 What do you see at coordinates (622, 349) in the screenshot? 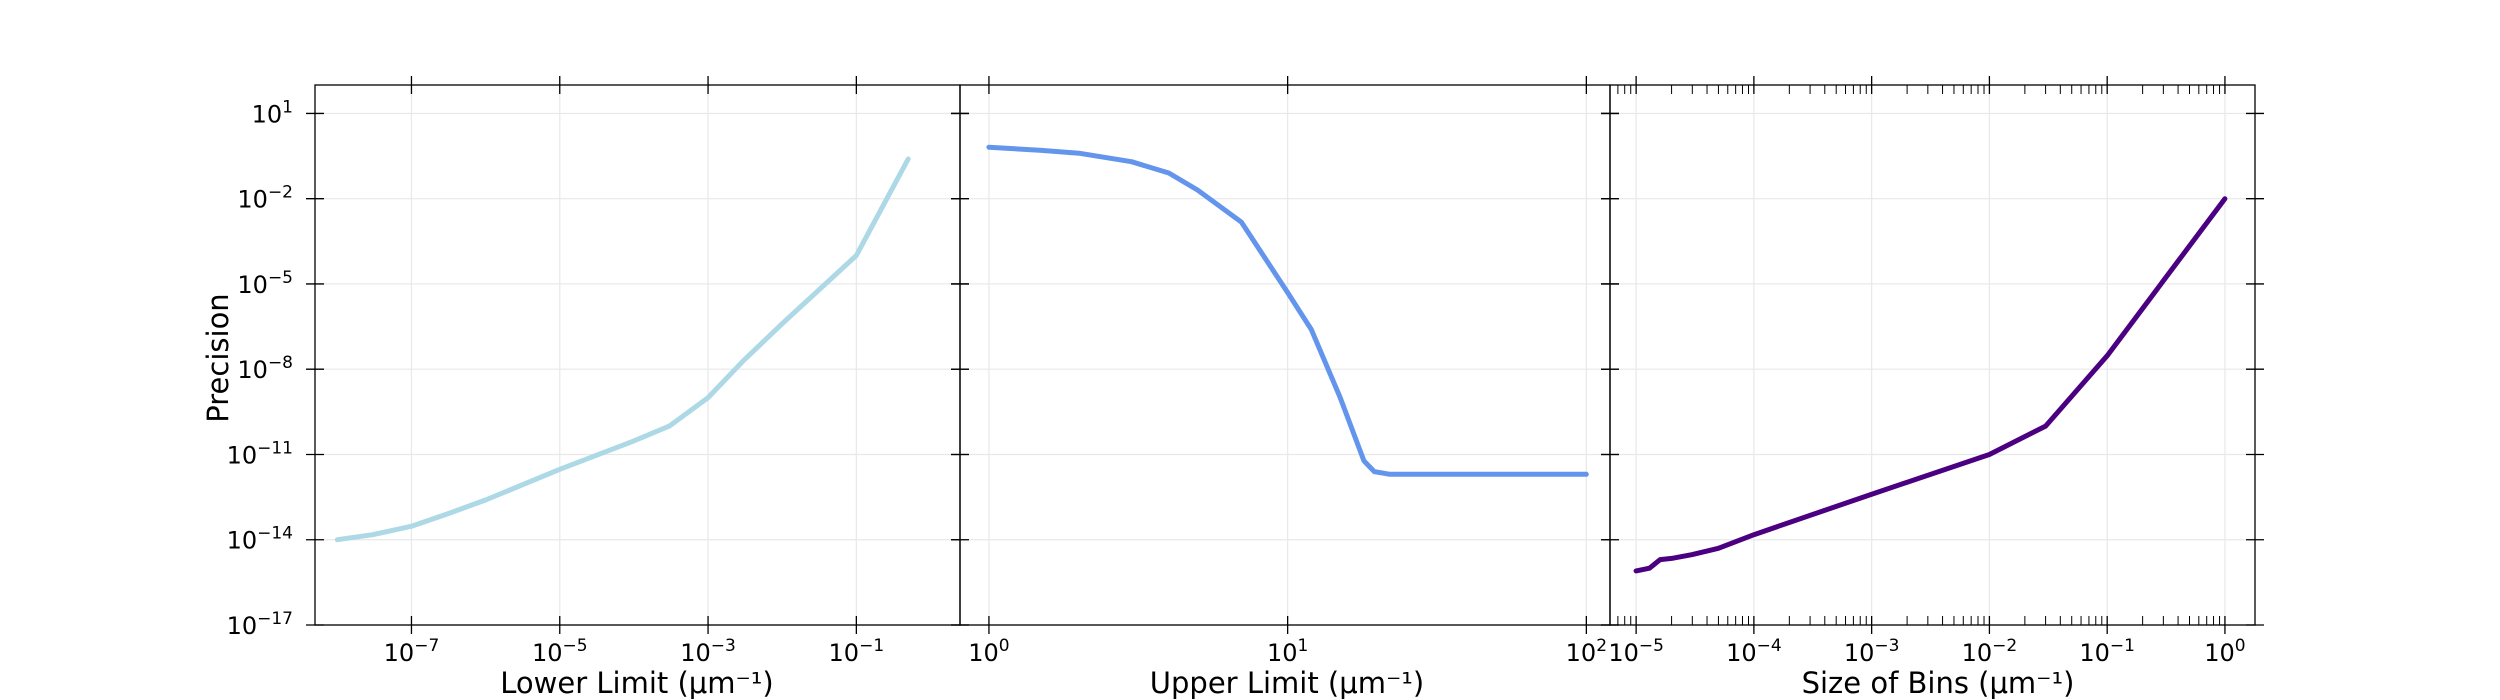
I see `series-line-lower-limit` at bounding box center [622, 349].